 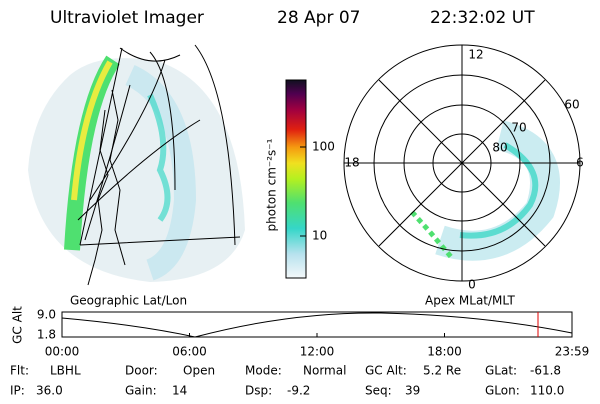 I want to click on lat-label: 80, so click(x=499, y=148).